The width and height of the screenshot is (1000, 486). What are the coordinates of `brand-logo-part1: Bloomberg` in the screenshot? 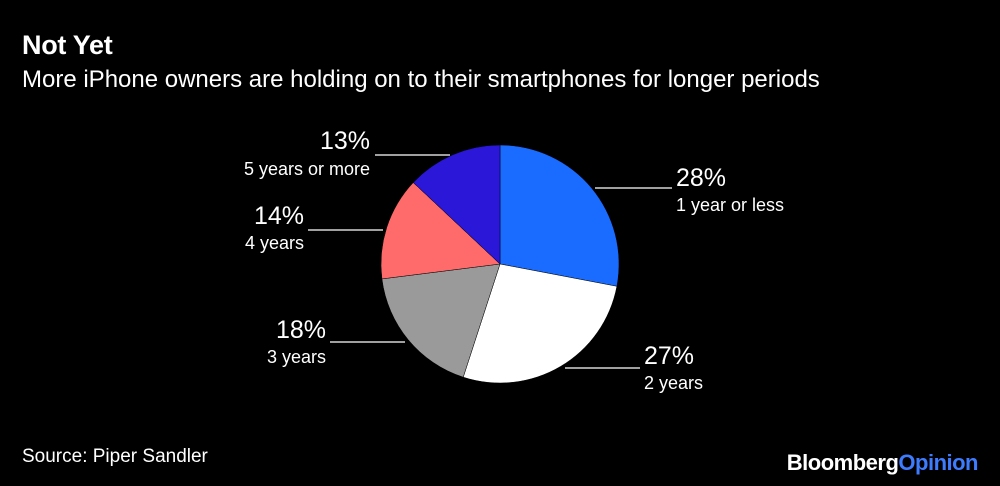 It's located at (842, 462).